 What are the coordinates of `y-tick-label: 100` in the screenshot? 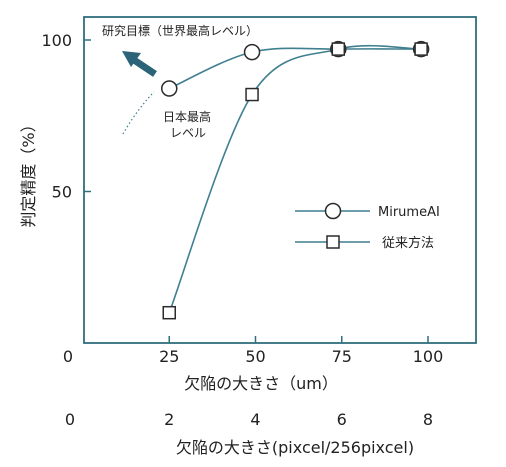 It's located at (56, 40).